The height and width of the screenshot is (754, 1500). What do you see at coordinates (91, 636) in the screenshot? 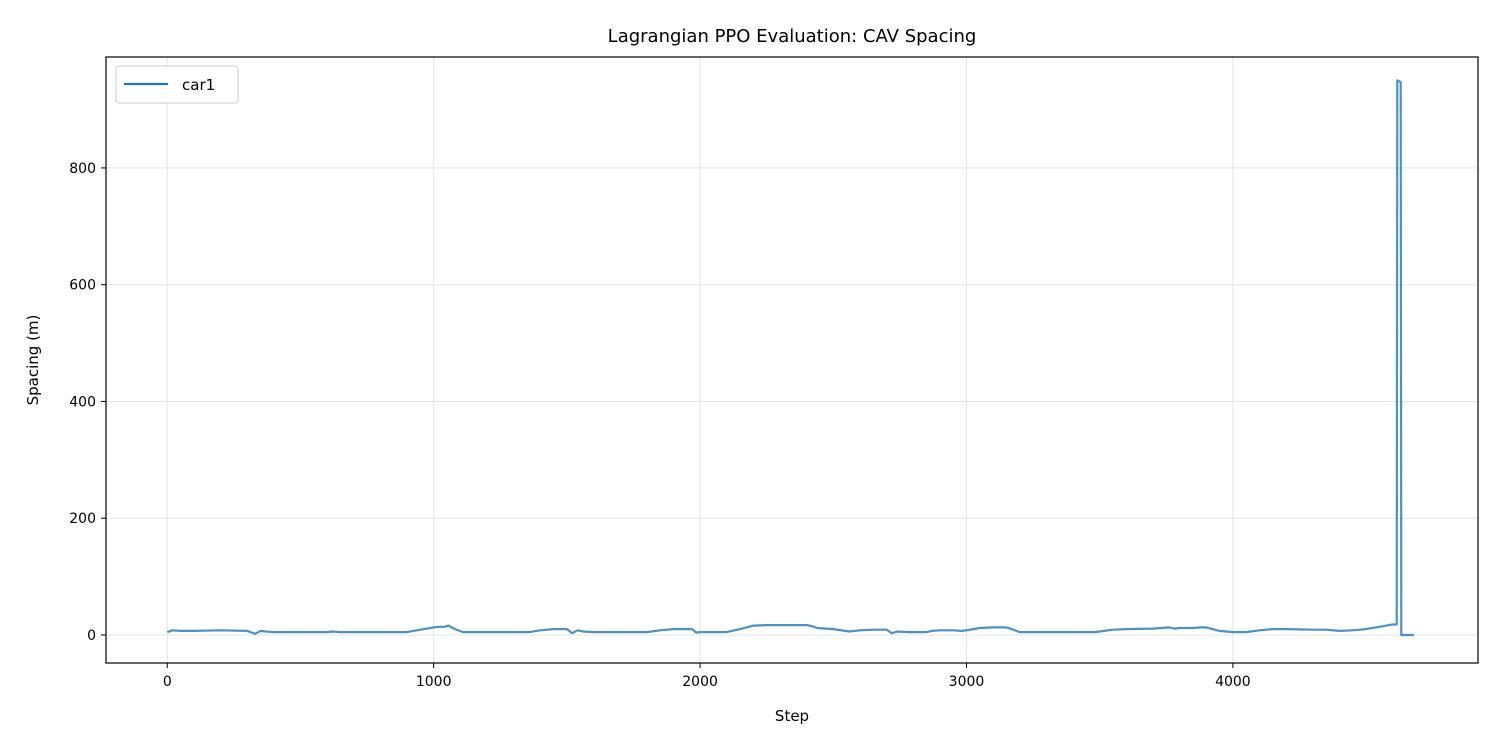
I see `y-tick-label: 0` at bounding box center [91, 636].